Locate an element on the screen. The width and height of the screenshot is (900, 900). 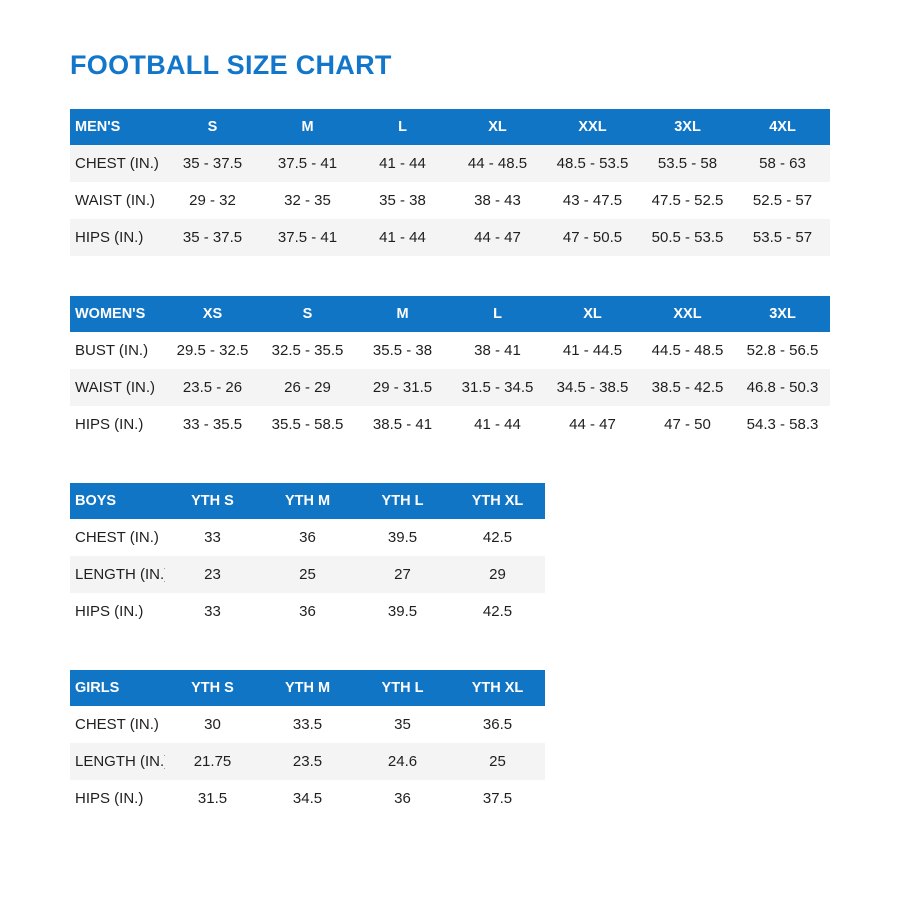
cell-value: 23.5 - 26 is located at coordinates (212, 387).